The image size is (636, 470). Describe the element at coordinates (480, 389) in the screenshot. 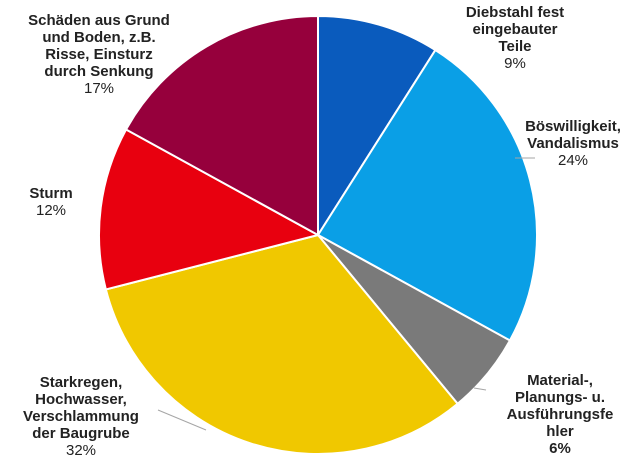

I see `leader-line-material` at that location.